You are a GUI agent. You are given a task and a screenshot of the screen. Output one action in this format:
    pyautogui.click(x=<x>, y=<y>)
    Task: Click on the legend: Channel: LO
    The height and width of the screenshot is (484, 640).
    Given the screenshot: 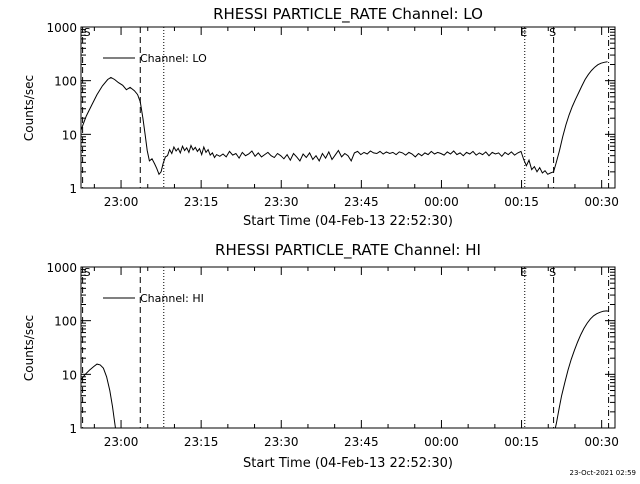 What is the action you would take?
    pyautogui.click(x=155, y=58)
    